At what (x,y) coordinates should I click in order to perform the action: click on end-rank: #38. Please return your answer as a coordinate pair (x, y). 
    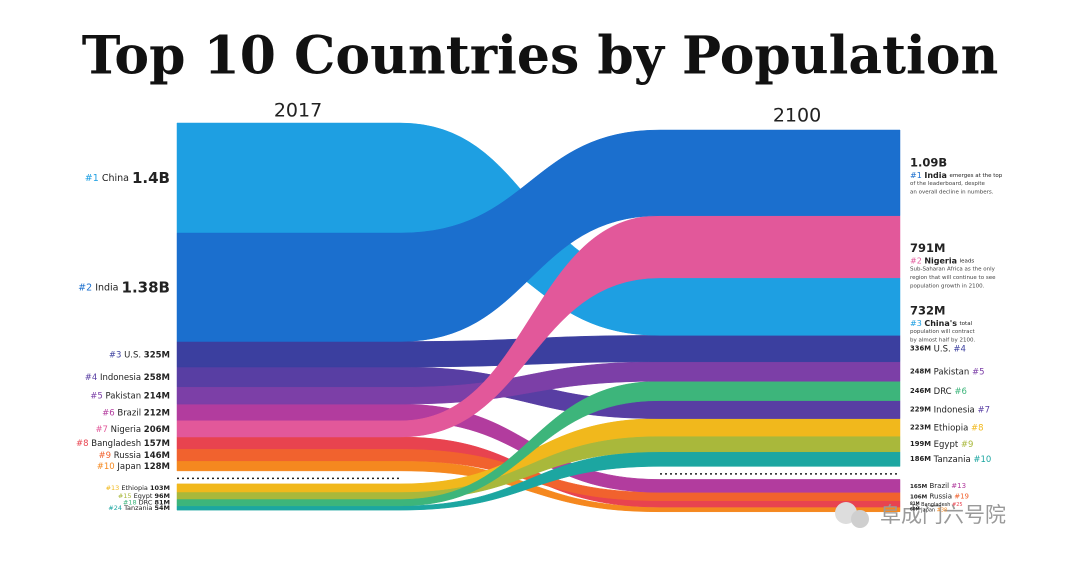
    Looking at the image, I should click on (942, 510).